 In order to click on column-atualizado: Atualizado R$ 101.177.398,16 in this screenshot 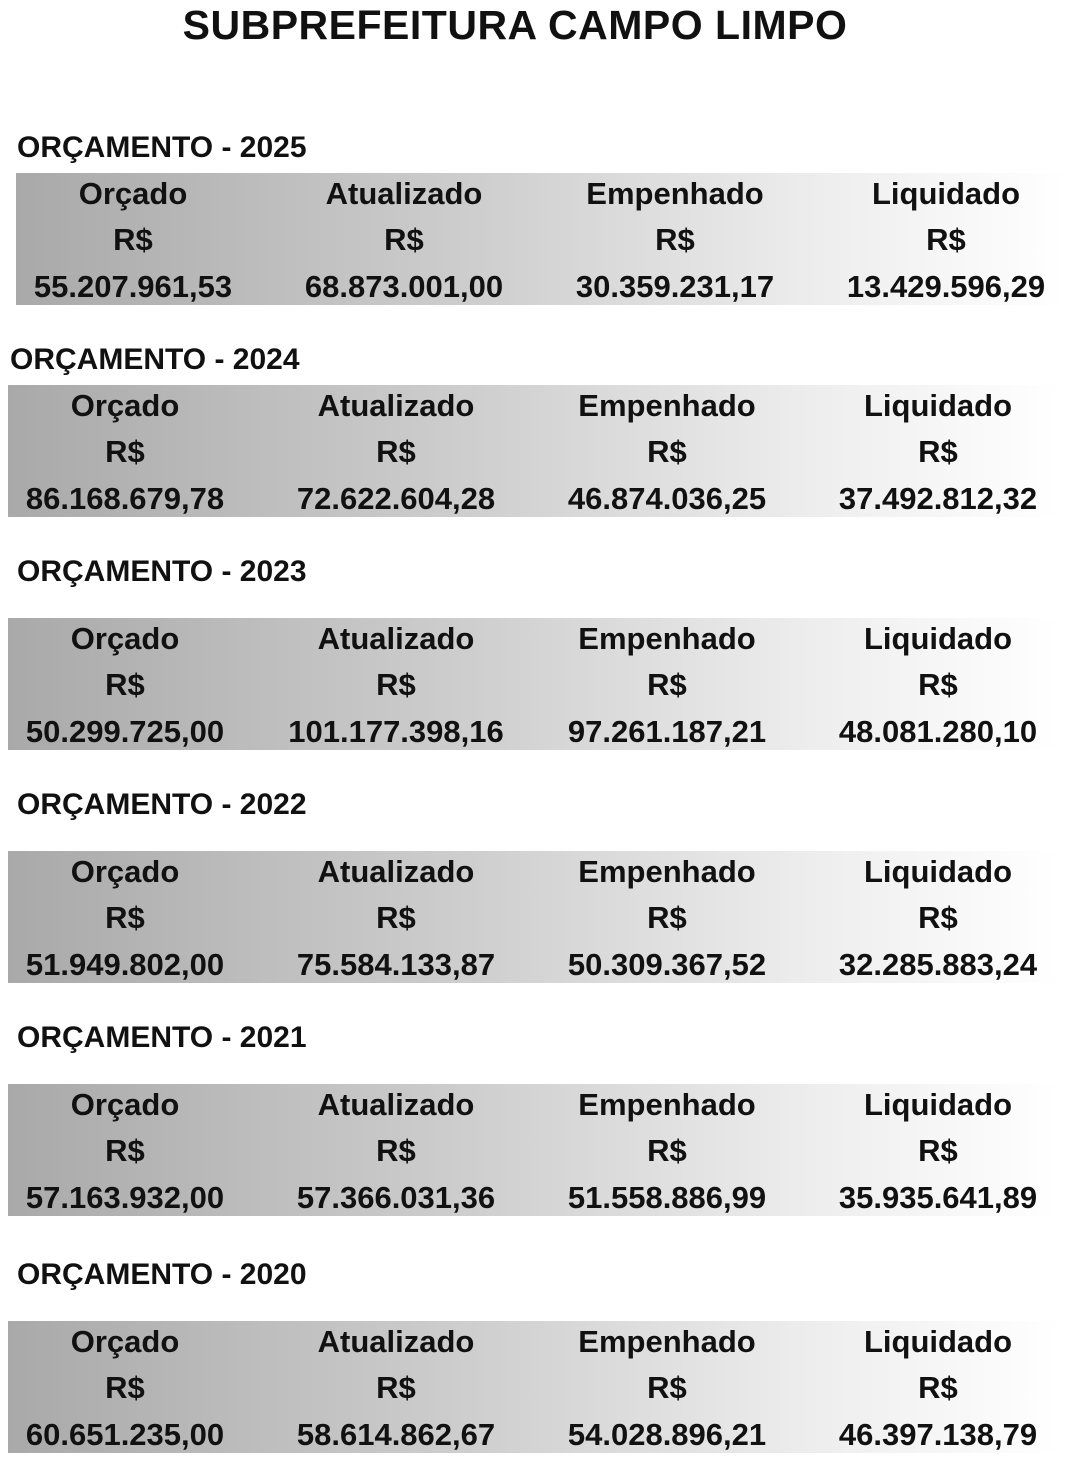, I will do `click(396, 684)`.